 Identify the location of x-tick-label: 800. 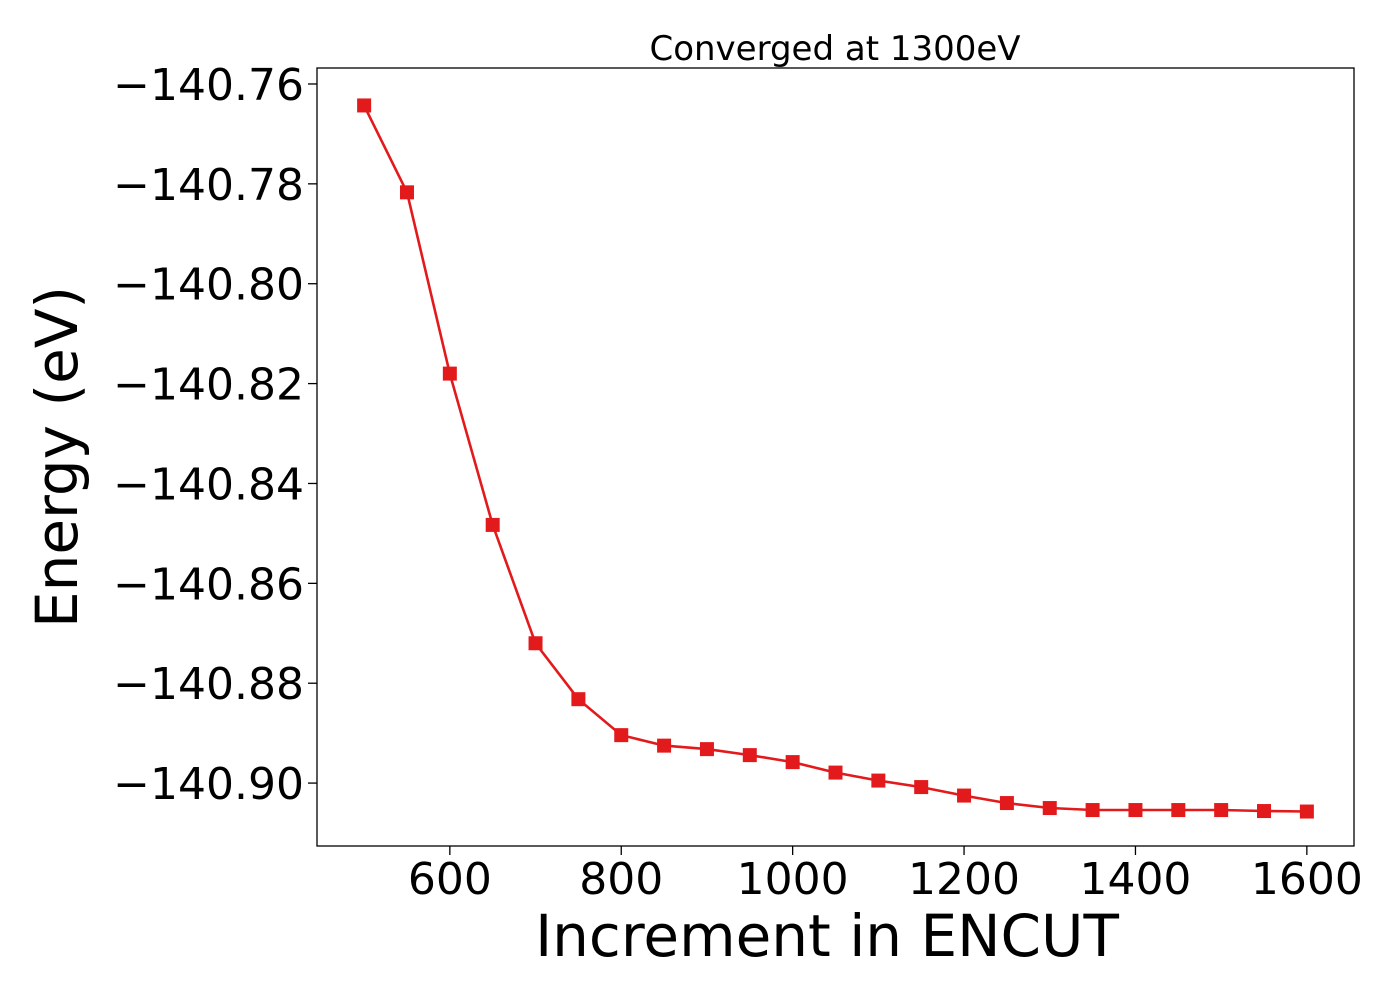
(621, 879).